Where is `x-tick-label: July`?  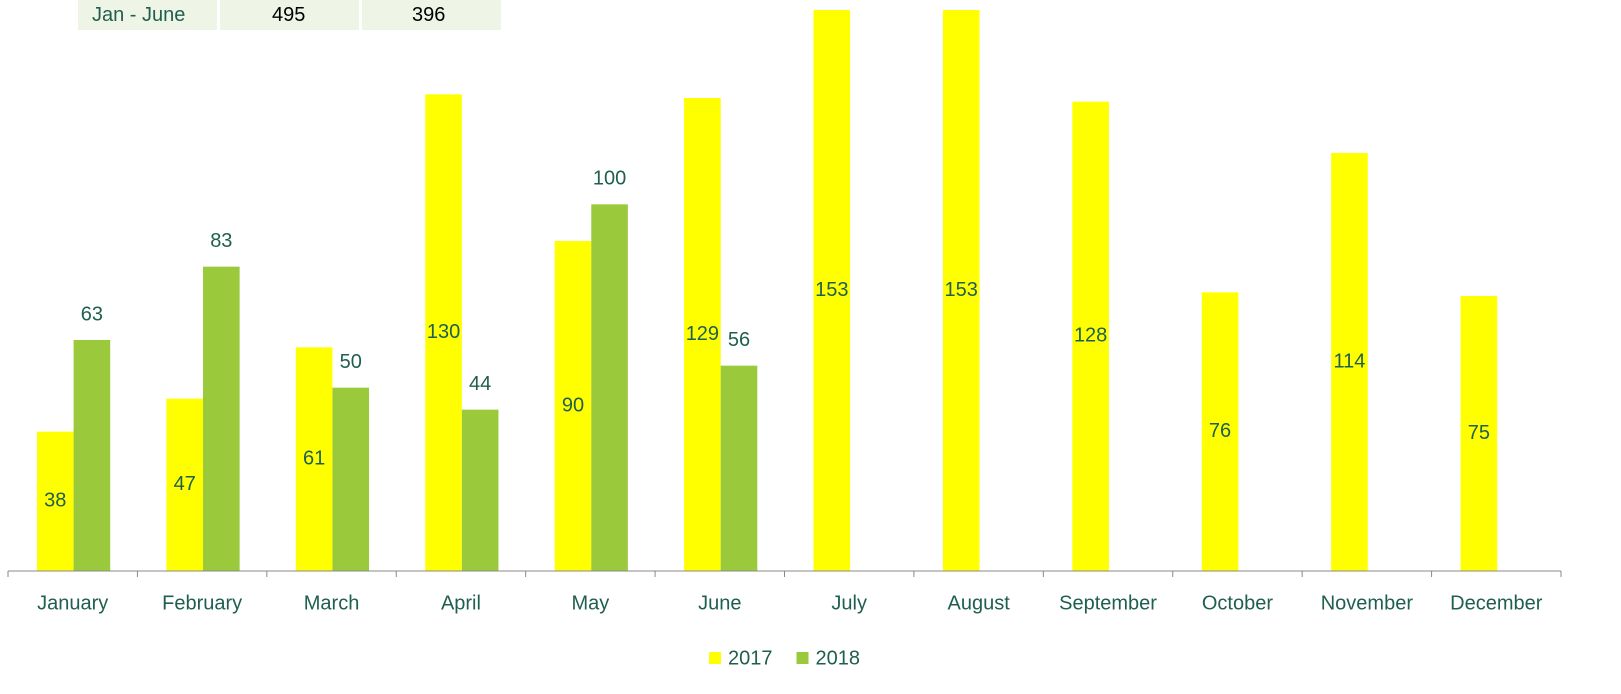
x-tick-label: July is located at coordinates (849, 603).